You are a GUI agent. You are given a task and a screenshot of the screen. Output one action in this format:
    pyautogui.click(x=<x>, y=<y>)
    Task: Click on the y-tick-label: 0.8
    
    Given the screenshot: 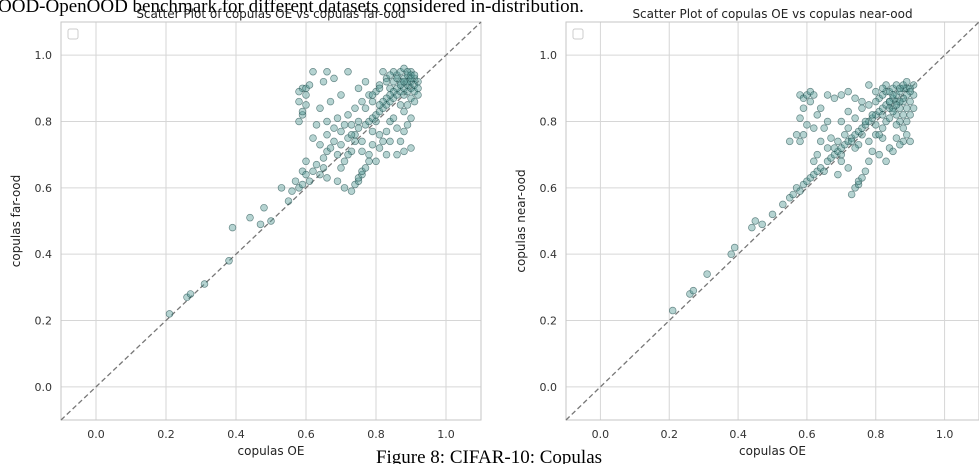 What is the action you would take?
    pyautogui.click(x=44, y=122)
    